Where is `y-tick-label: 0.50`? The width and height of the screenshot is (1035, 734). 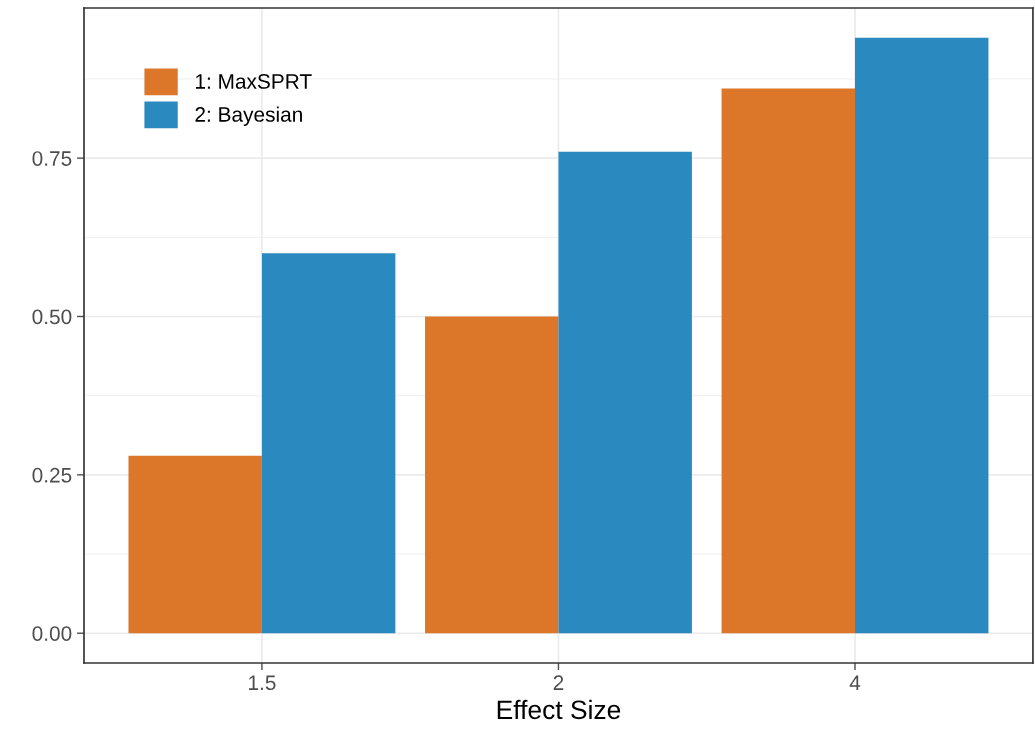 y-tick-label: 0.50 is located at coordinates (52, 317).